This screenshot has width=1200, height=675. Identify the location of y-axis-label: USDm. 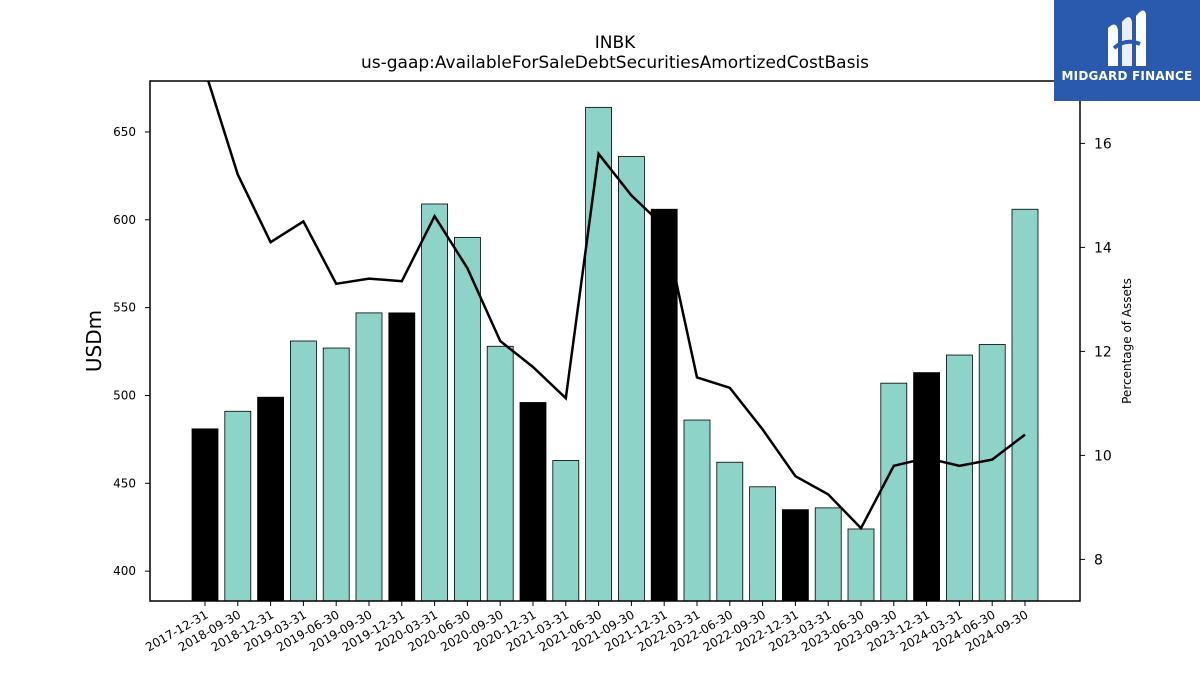
(94, 341).